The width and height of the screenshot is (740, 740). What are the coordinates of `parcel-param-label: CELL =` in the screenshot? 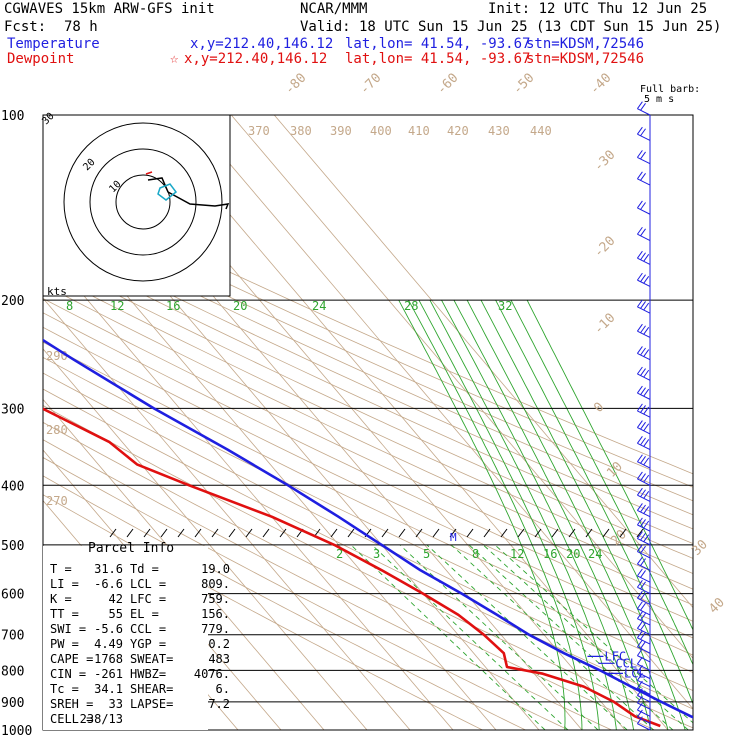 It's located at (71, 719).